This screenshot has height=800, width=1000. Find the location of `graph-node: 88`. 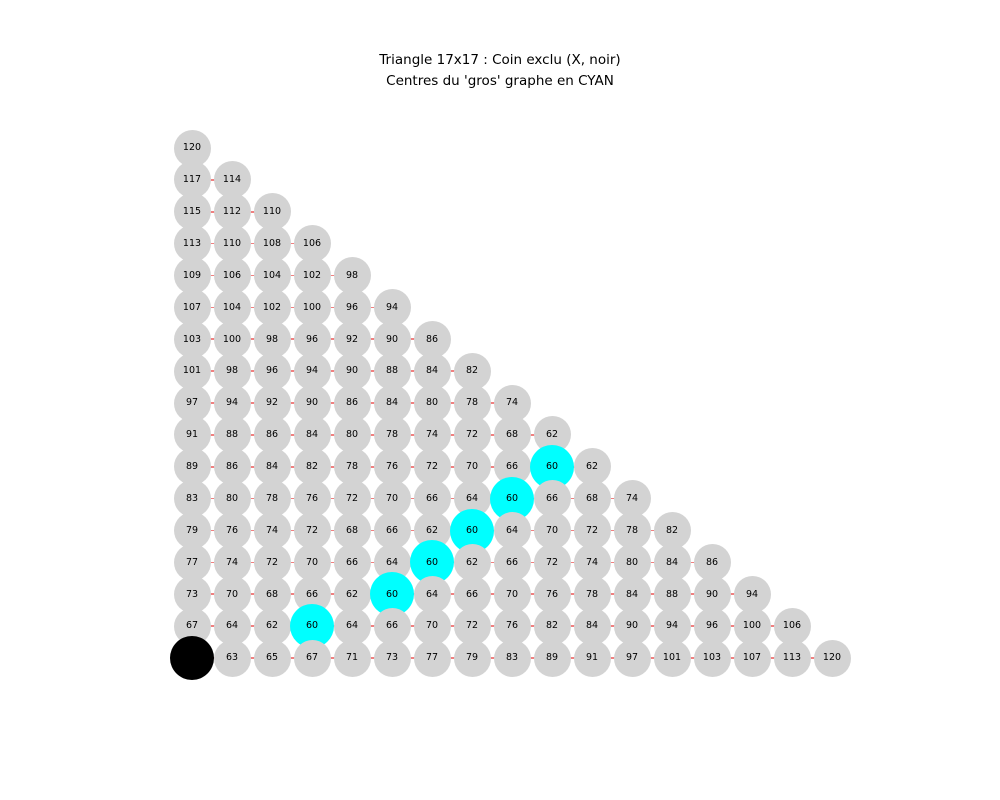

graph-node: 88 is located at coordinates (672, 594).